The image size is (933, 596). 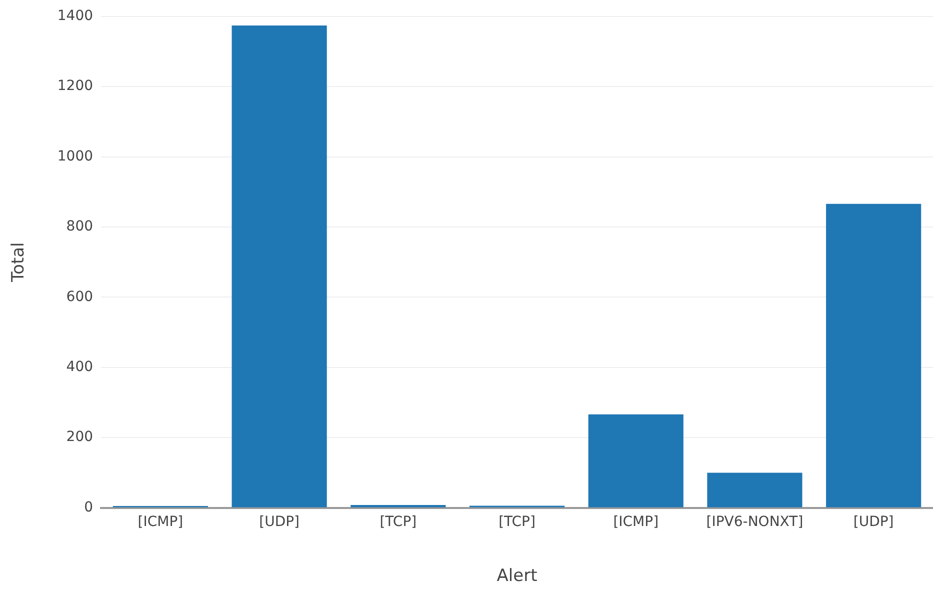 What do you see at coordinates (80, 367) in the screenshot?
I see `y-tick-label: 400` at bounding box center [80, 367].